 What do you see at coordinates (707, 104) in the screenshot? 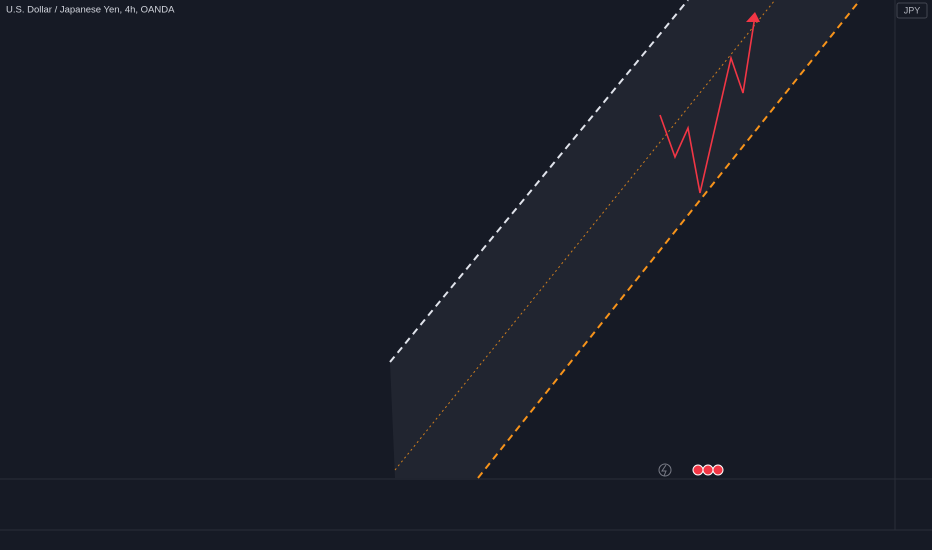
I see `projection-path` at bounding box center [707, 104].